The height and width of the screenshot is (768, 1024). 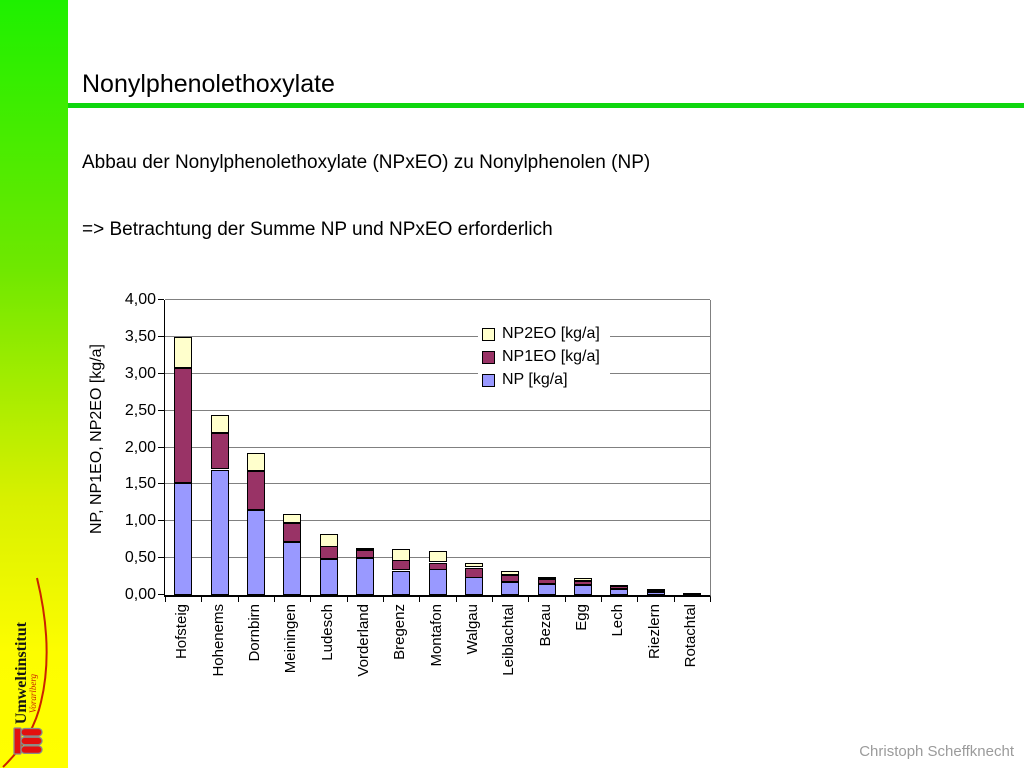 What do you see at coordinates (140, 594) in the screenshot?
I see `y-tick-label: 0,00` at bounding box center [140, 594].